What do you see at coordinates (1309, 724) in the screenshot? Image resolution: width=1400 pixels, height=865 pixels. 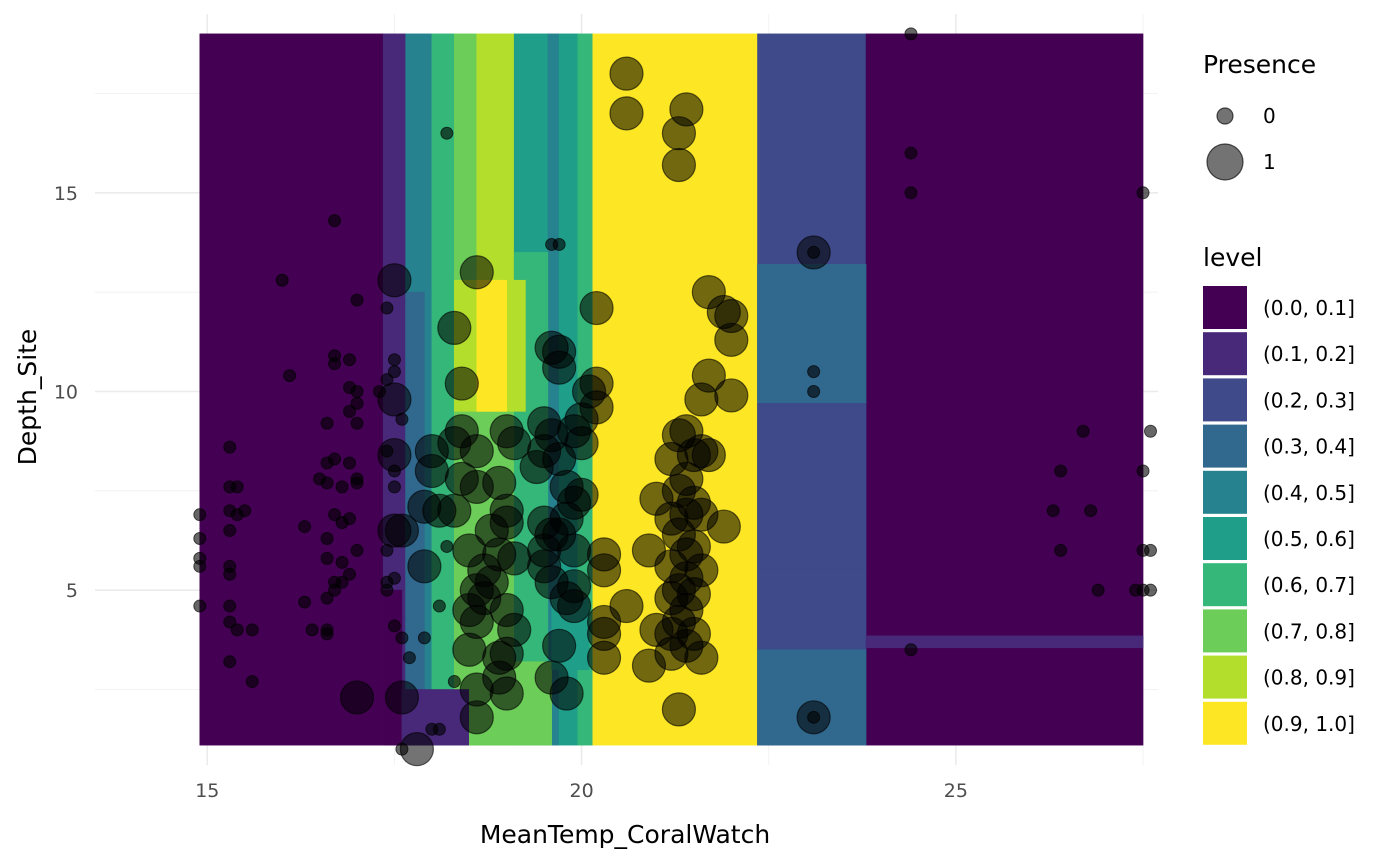 I see `level-legend-label: (0.9, 1.0]` at bounding box center [1309, 724].